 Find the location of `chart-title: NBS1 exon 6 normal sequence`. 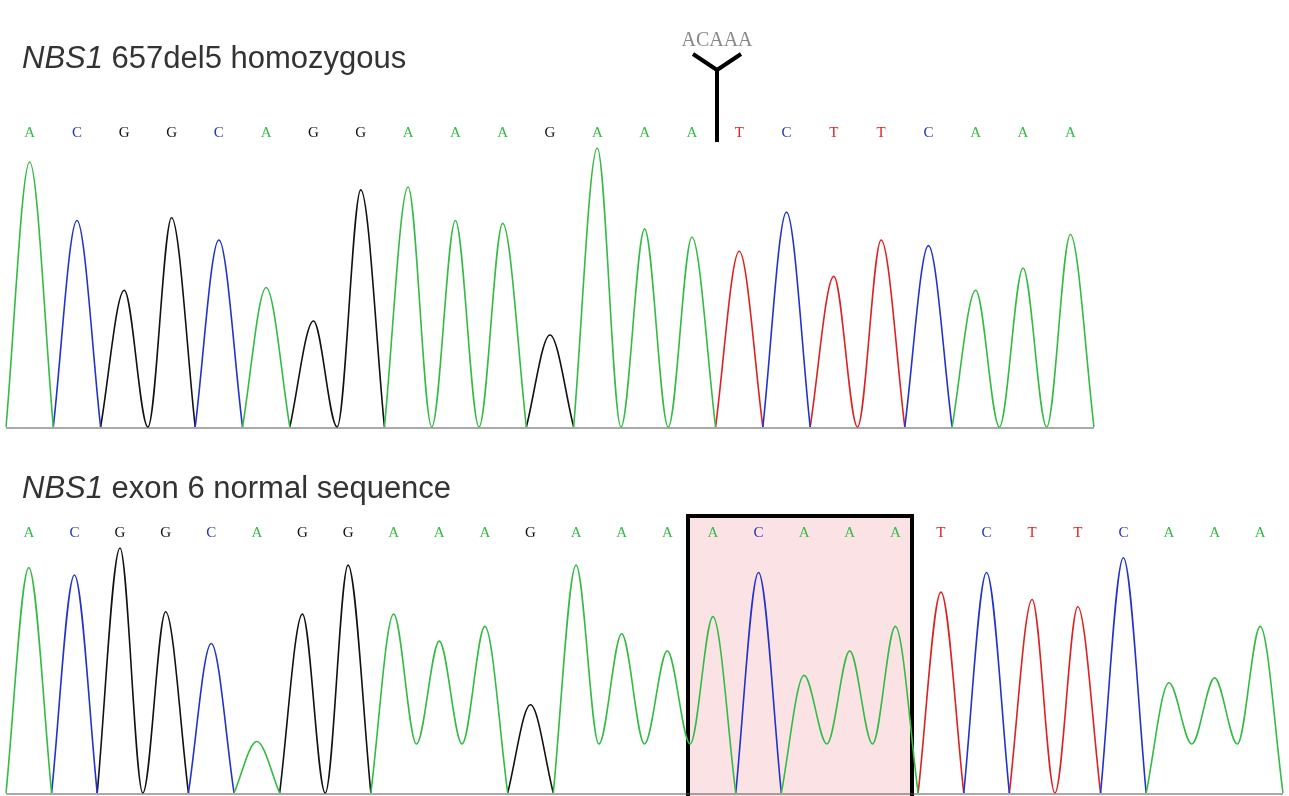

chart-title: NBS1 exon 6 normal sequence is located at coordinates (237, 487).